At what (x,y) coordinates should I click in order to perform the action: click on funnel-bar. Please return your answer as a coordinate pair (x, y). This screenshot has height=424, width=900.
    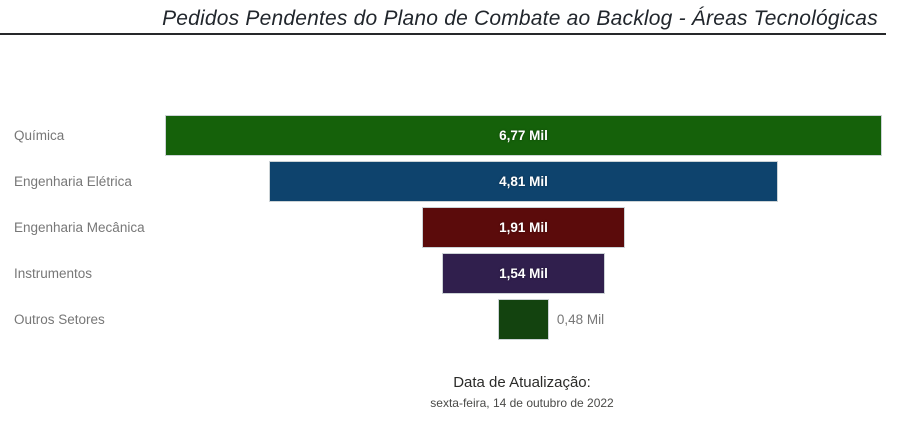
    Looking at the image, I should click on (523, 319).